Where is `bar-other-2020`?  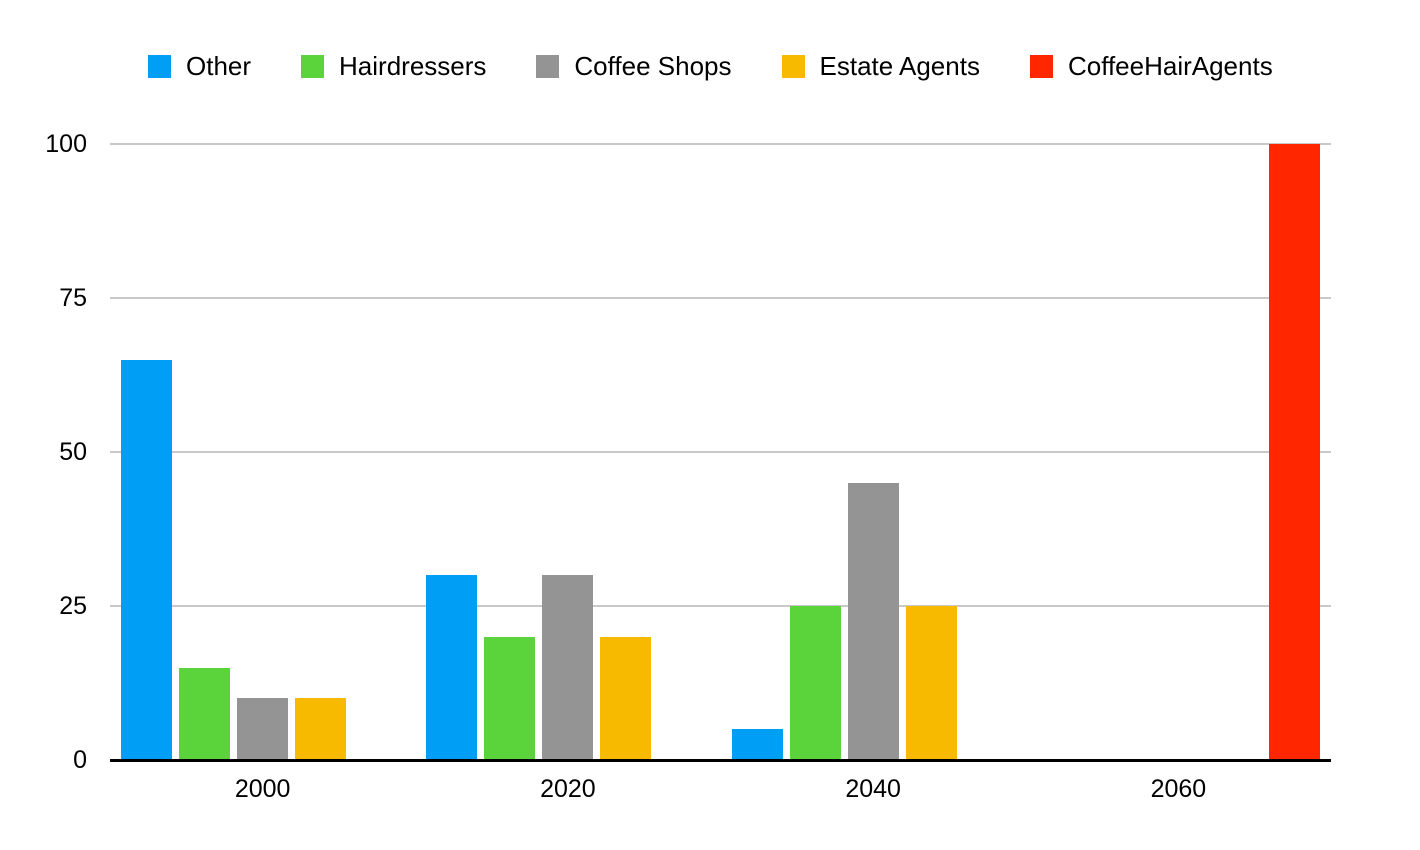
bar-other-2020 is located at coordinates (452, 667).